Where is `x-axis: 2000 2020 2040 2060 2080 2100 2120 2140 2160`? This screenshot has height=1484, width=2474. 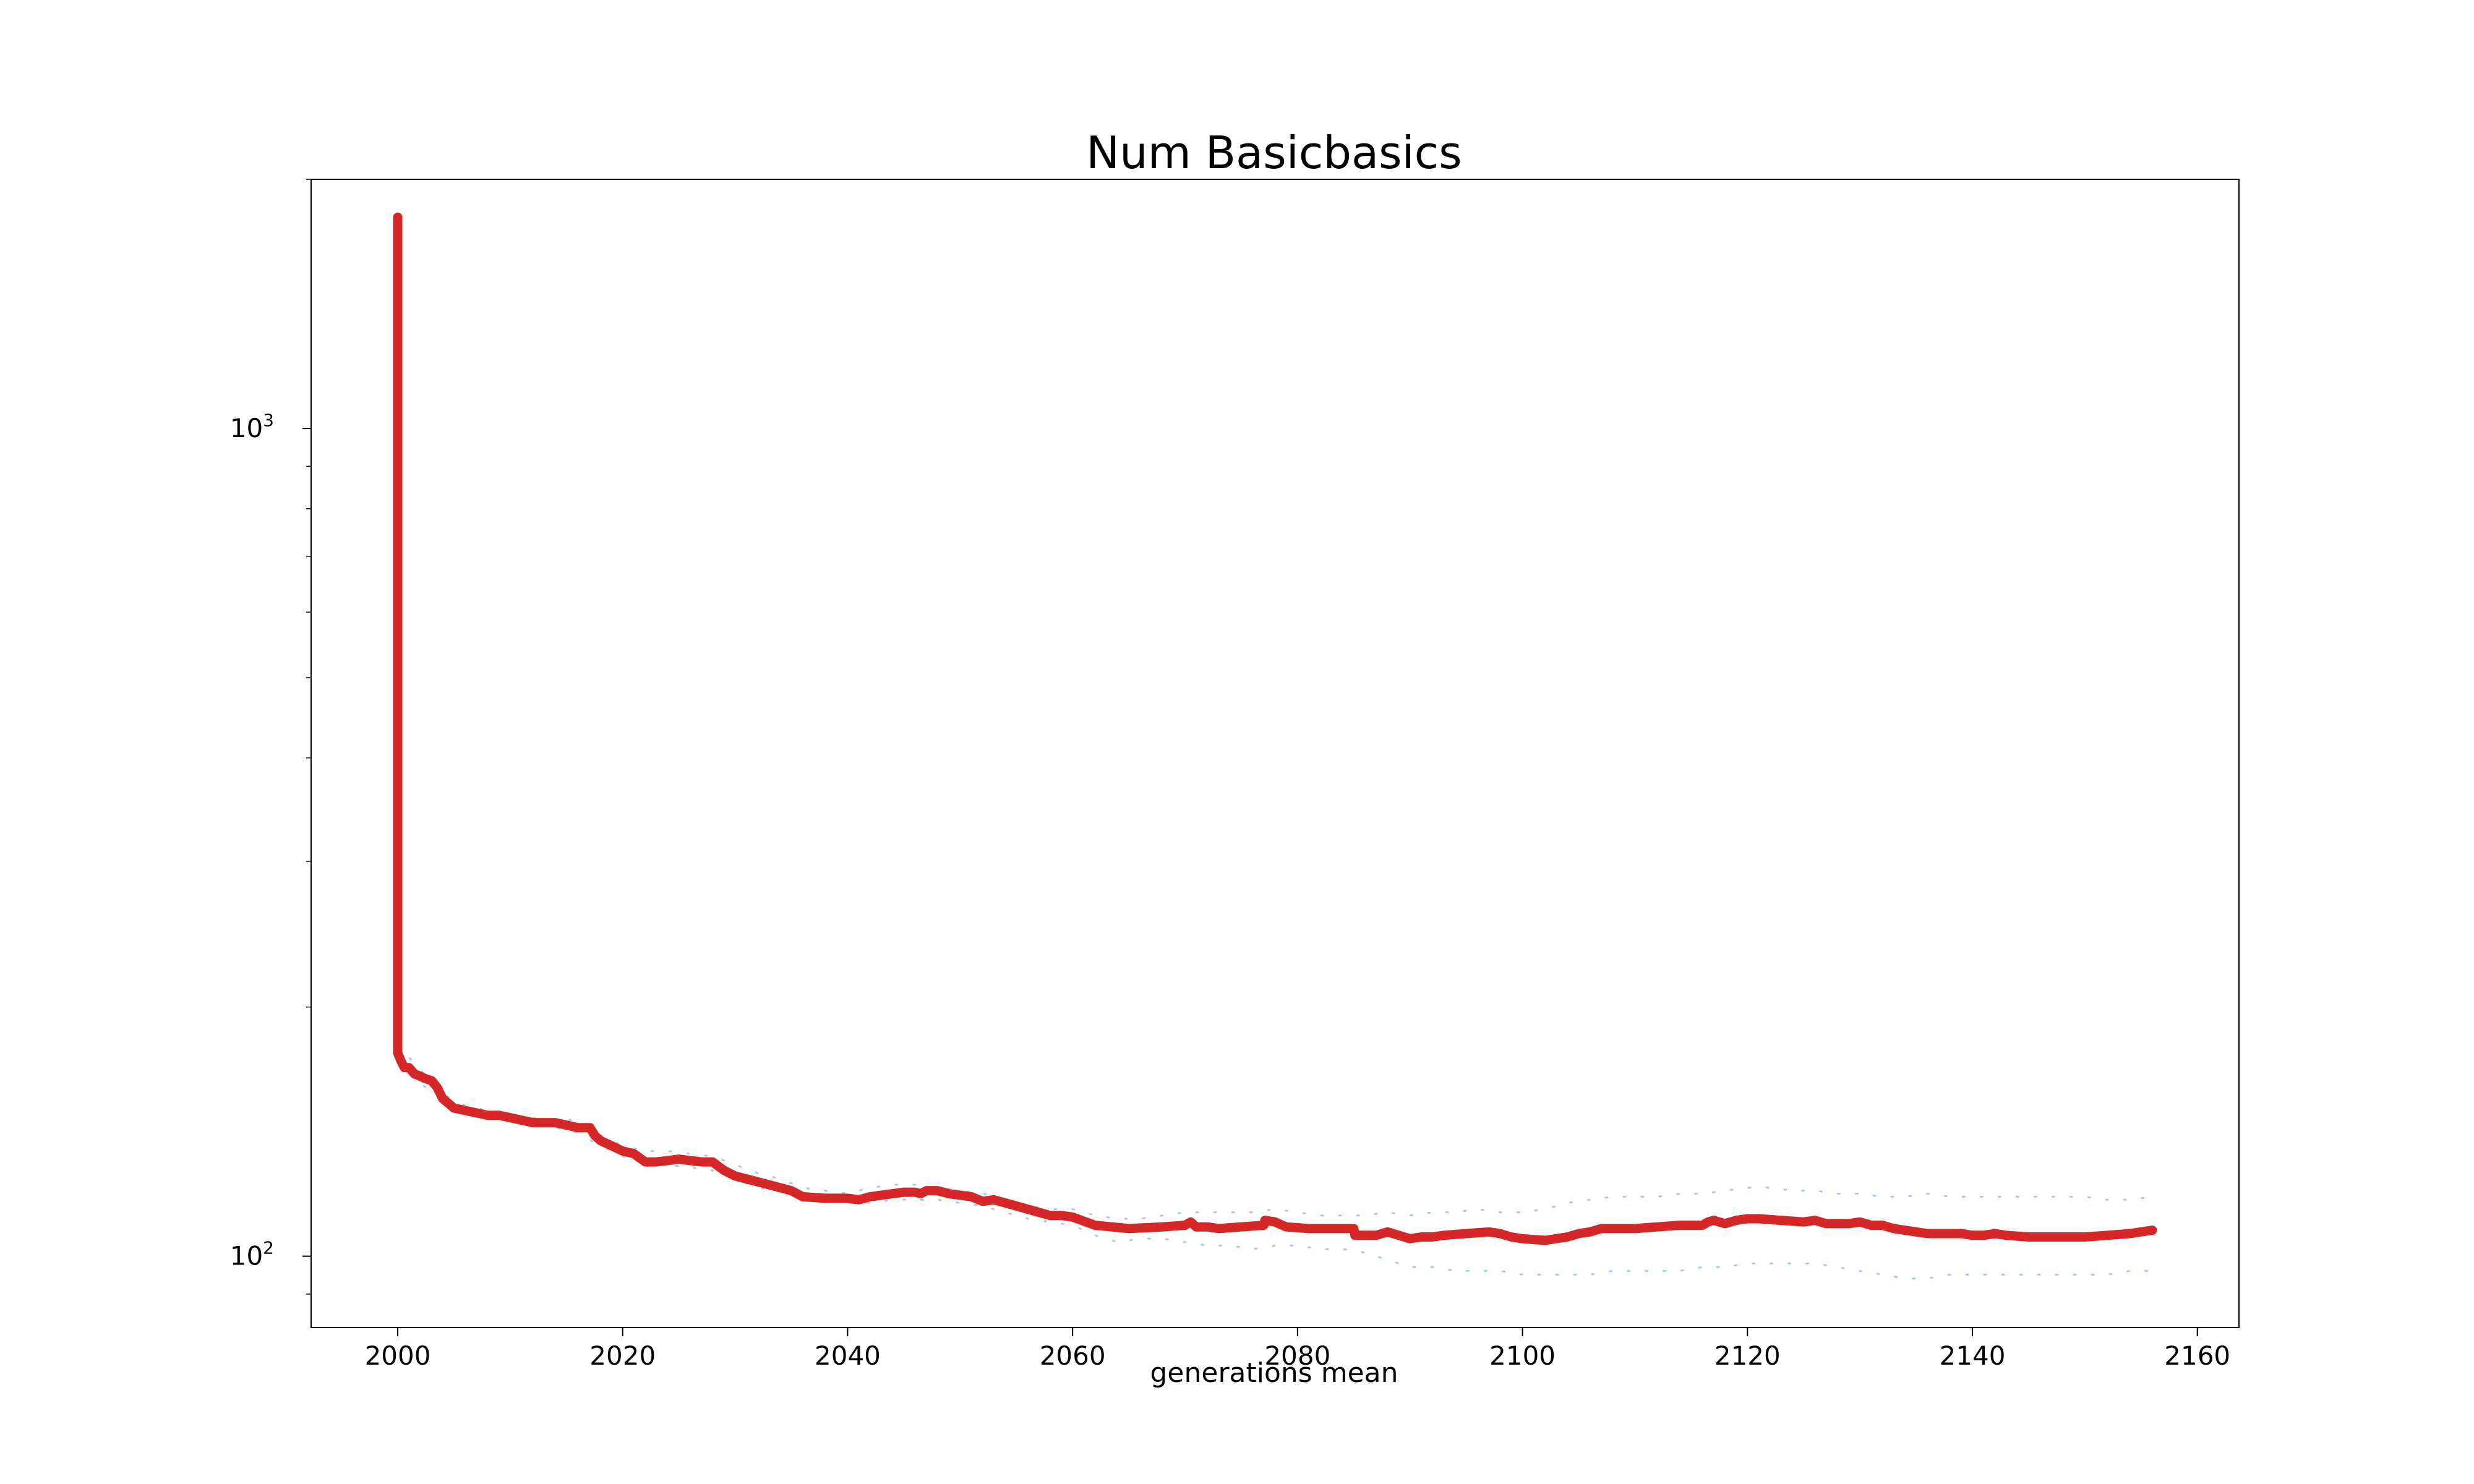 x-axis: 2000 2020 2040 2060 2080 2100 2120 2140 2160 is located at coordinates (1297, 1349).